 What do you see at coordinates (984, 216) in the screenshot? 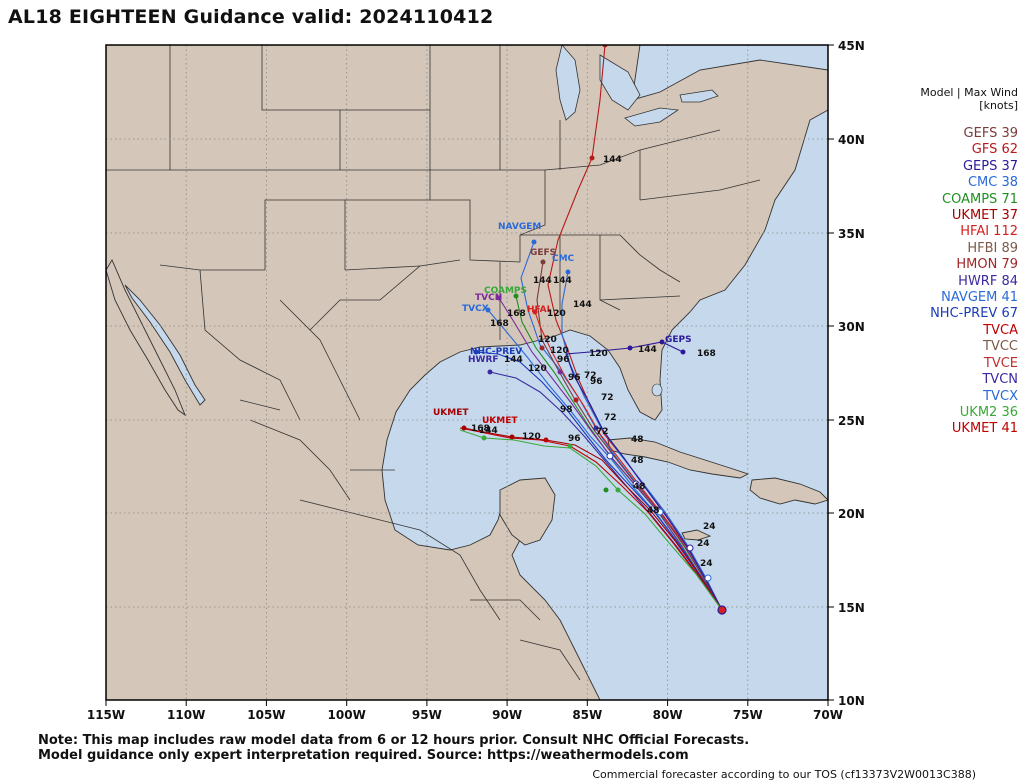
I see `legend-item: UKMET 37` at bounding box center [984, 216].